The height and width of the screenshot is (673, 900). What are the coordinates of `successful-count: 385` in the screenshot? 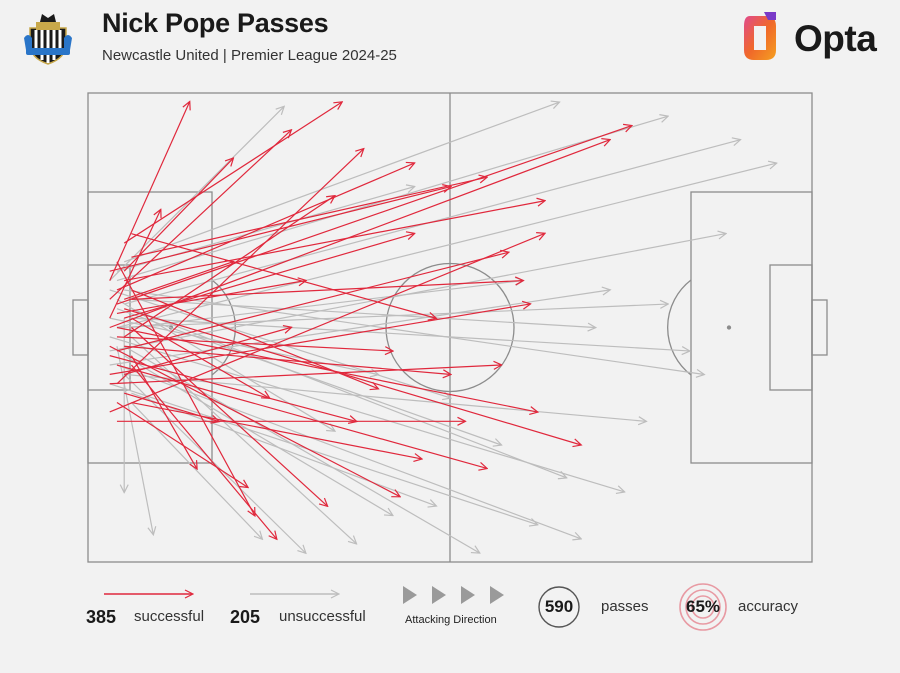 It's located at (101, 617).